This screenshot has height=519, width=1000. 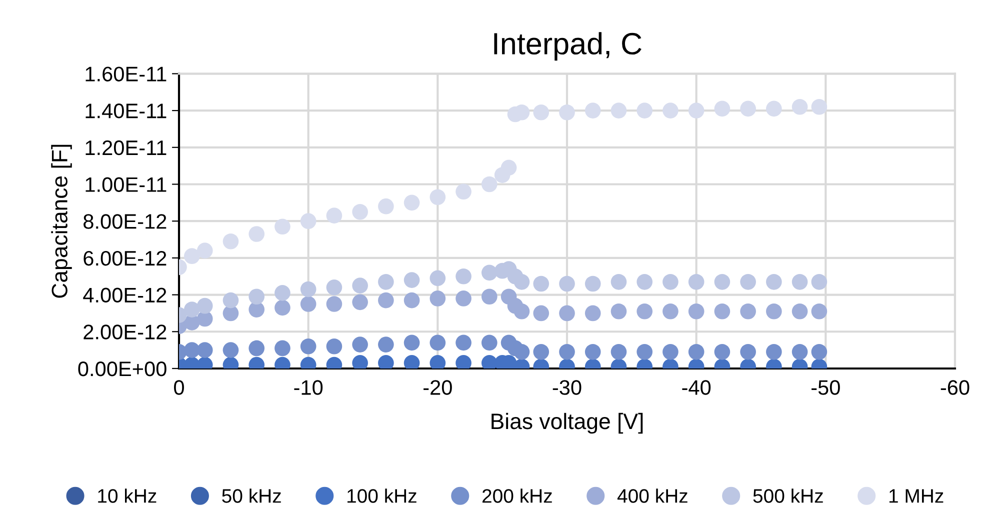 I want to click on y-tick-label: 8.00E-12, so click(x=125, y=221).